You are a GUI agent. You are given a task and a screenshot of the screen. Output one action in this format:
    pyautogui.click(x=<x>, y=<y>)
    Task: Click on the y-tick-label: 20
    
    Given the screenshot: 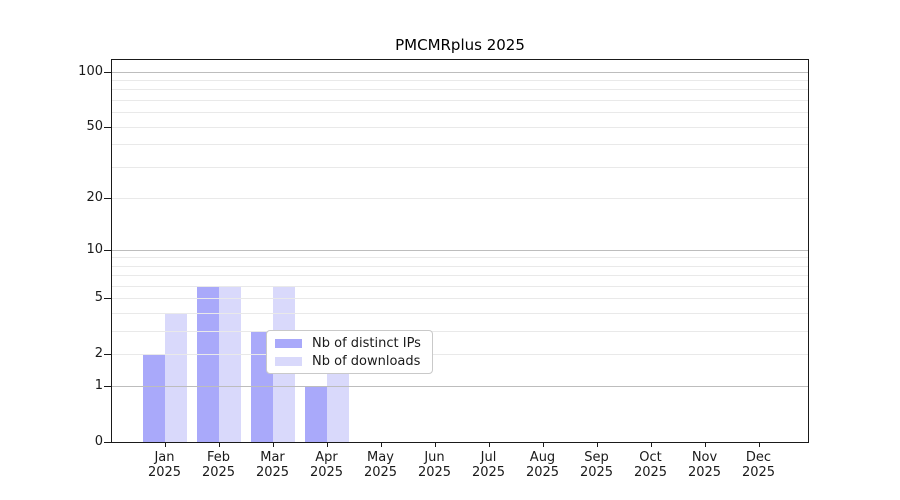 What is the action you would take?
    pyautogui.click(x=94, y=197)
    